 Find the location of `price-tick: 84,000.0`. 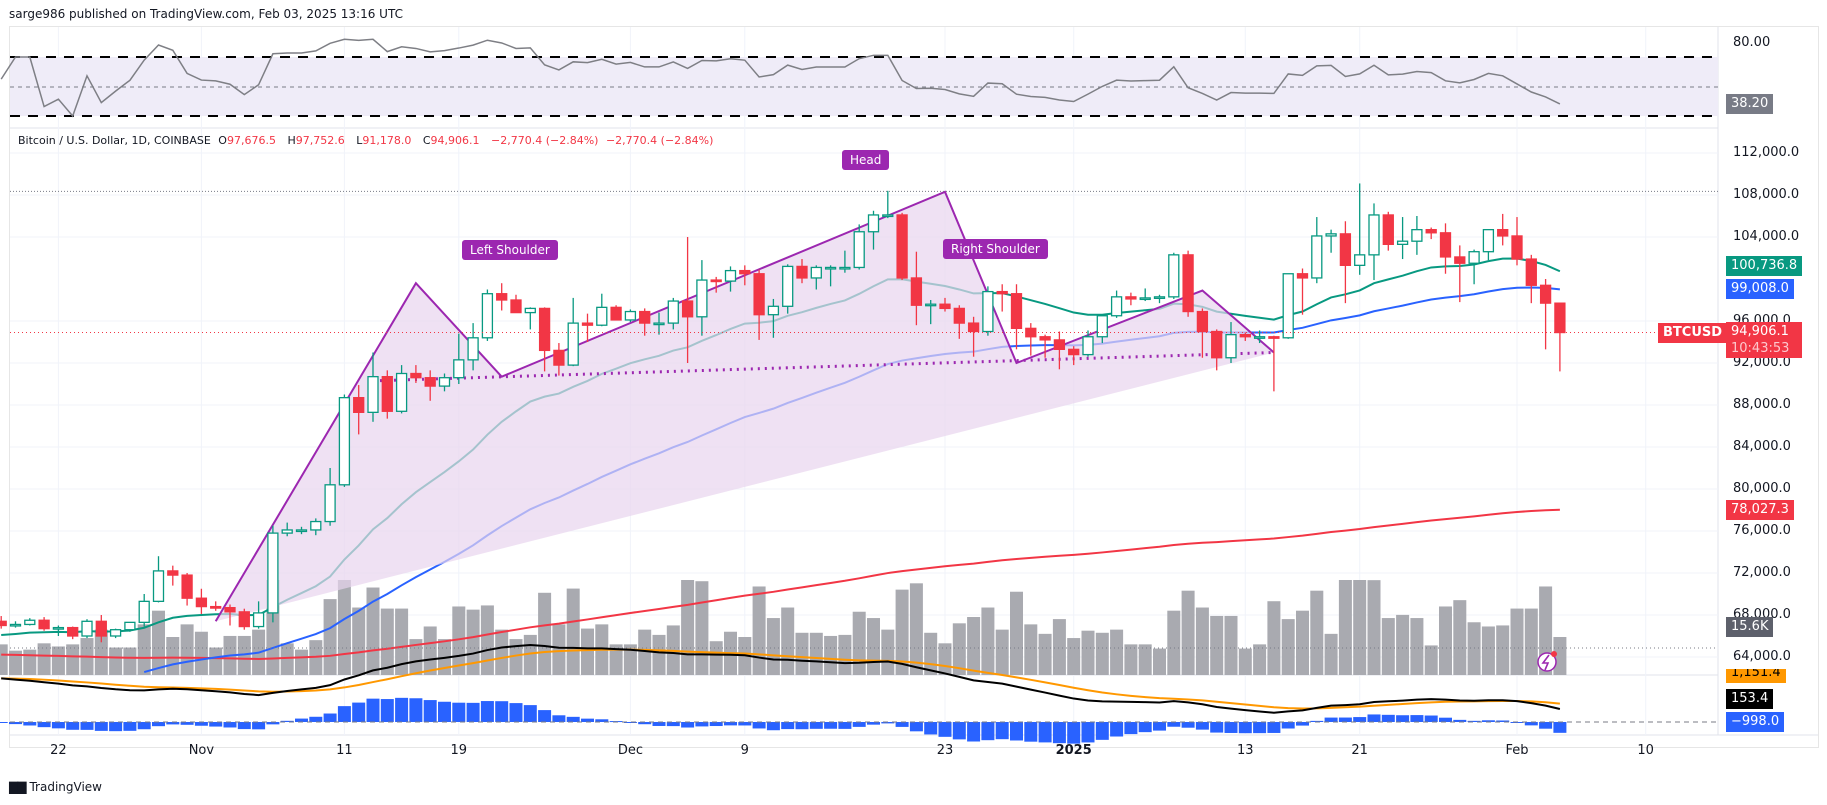

price-tick: 84,000.0 is located at coordinates (1762, 446).